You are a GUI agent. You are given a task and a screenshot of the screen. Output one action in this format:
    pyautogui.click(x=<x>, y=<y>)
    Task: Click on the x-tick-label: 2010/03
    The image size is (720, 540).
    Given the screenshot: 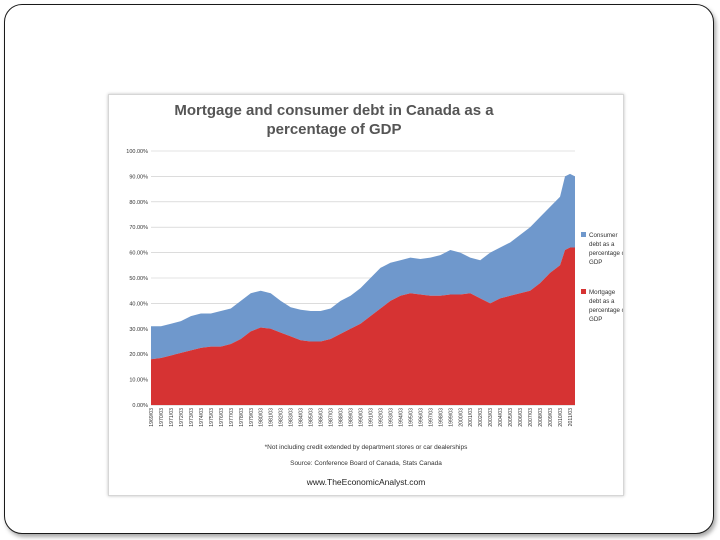 What is the action you would take?
    pyautogui.click(x=561, y=417)
    